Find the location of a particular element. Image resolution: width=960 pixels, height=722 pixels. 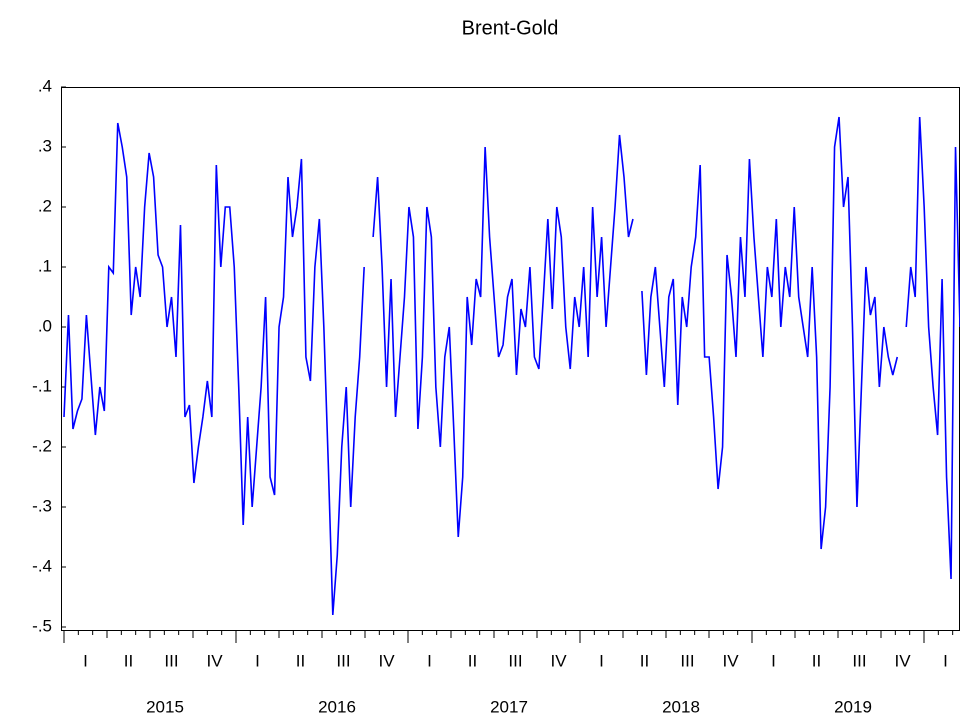

y-tick-label: .2 is located at coordinates (45, 205).